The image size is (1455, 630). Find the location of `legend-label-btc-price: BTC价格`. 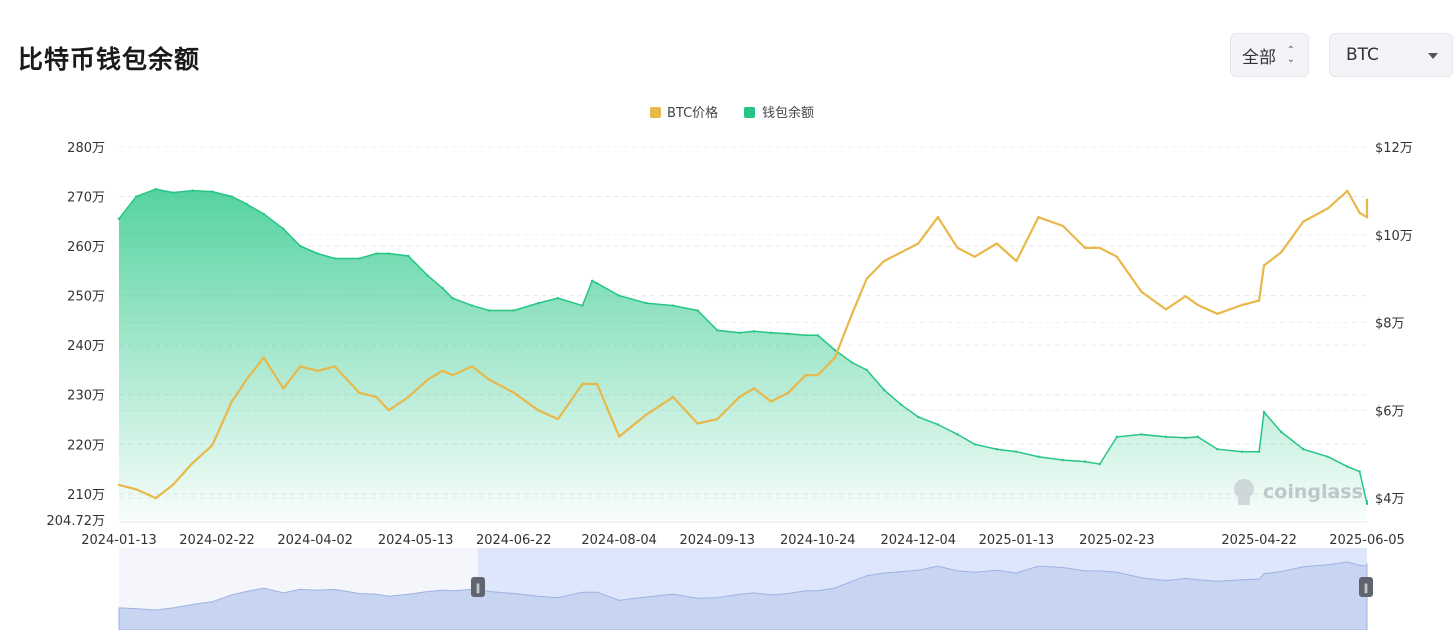

legend-label-btc-price: BTC价格 is located at coordinates (692, 113).